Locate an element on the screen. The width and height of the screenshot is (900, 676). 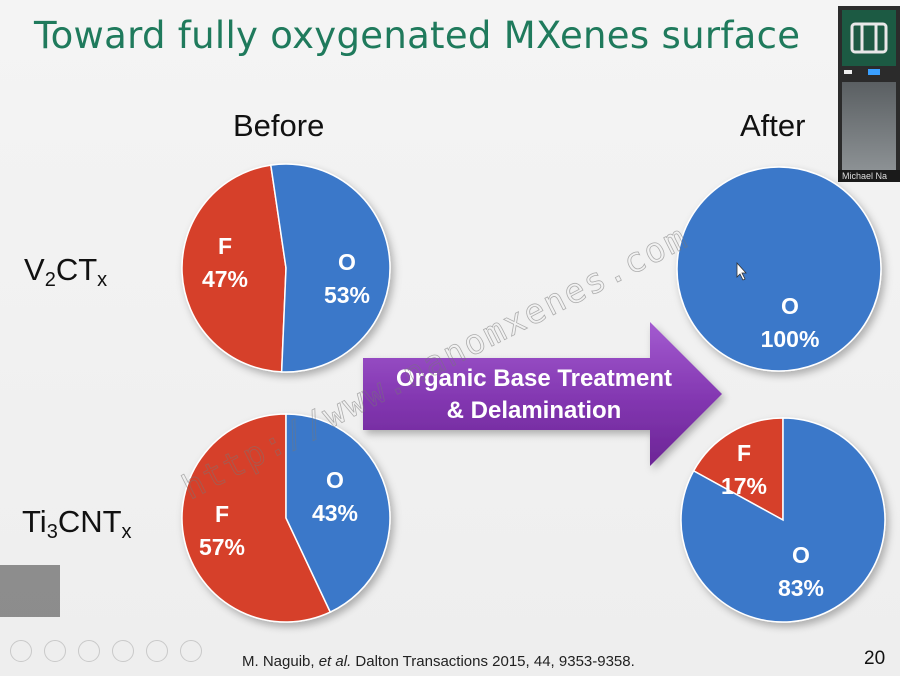
slice-value-f: 57% is located at coordinates (222, 547).